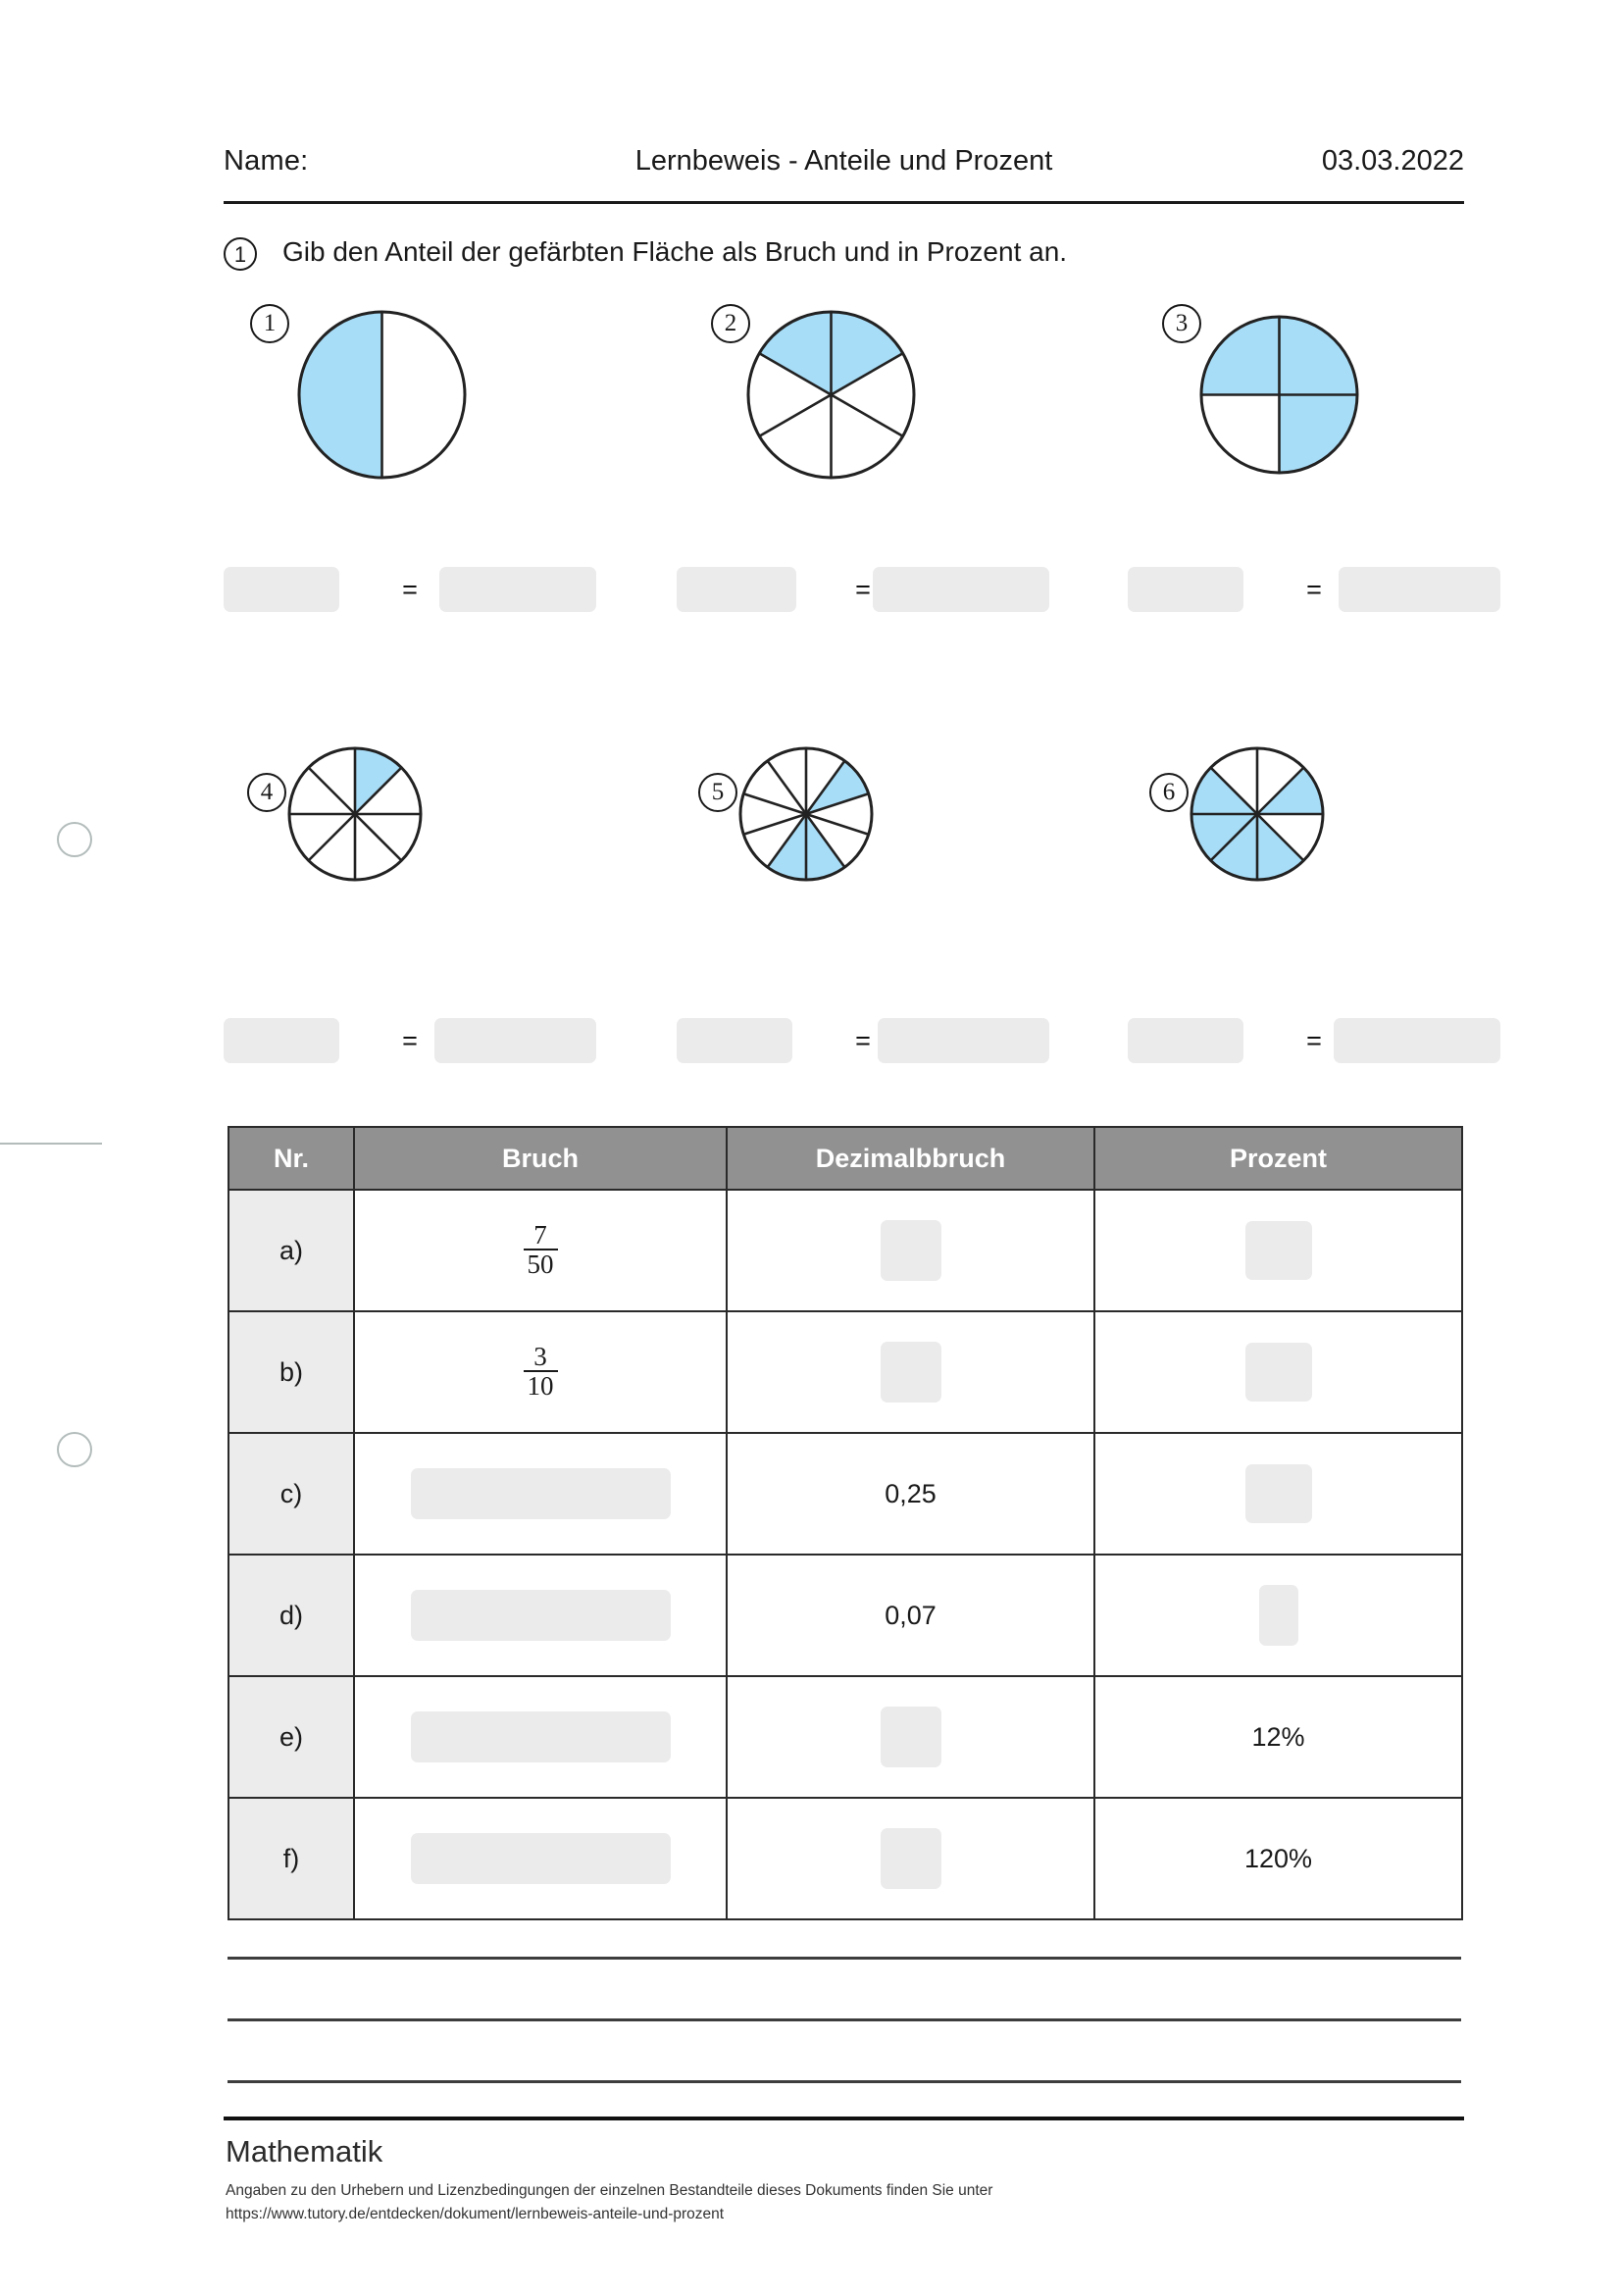 The height and width of the screenshot is (2296, 1621). I want to click on answer-row-1: = = =, so click(810, 589).